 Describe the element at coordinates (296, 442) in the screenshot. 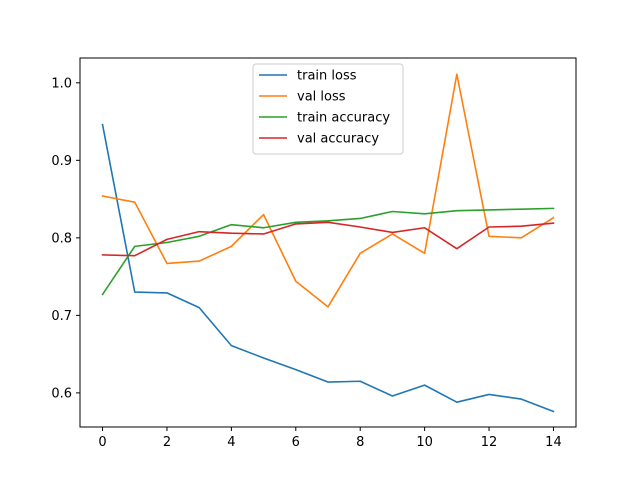

I see `x-tick-label: 6` at that location.